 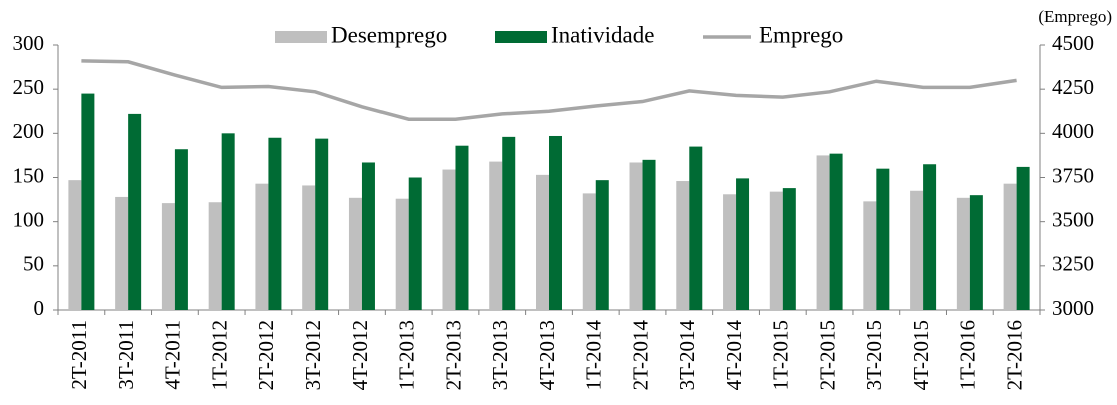 I want to click on x-tick-label: 2T-2013, so click(x=453, y=355).